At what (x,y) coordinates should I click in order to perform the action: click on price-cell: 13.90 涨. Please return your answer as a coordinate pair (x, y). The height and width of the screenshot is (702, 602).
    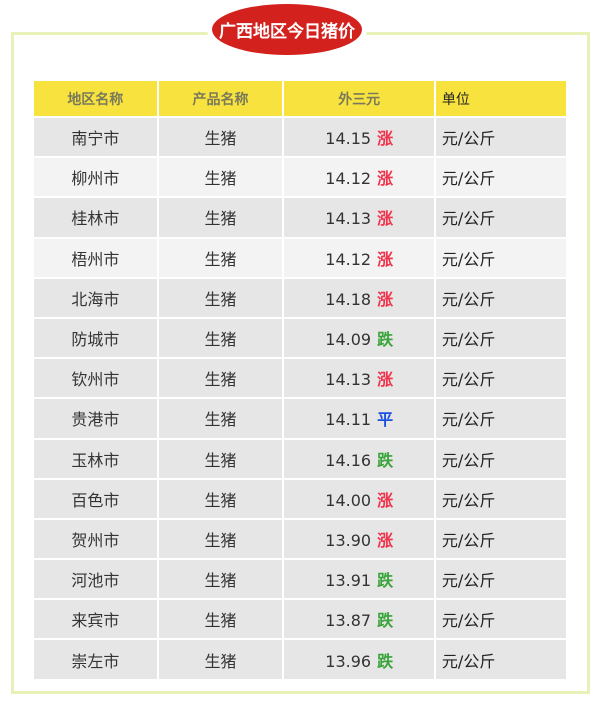
    Looking at the image, I should click on (359, 539).